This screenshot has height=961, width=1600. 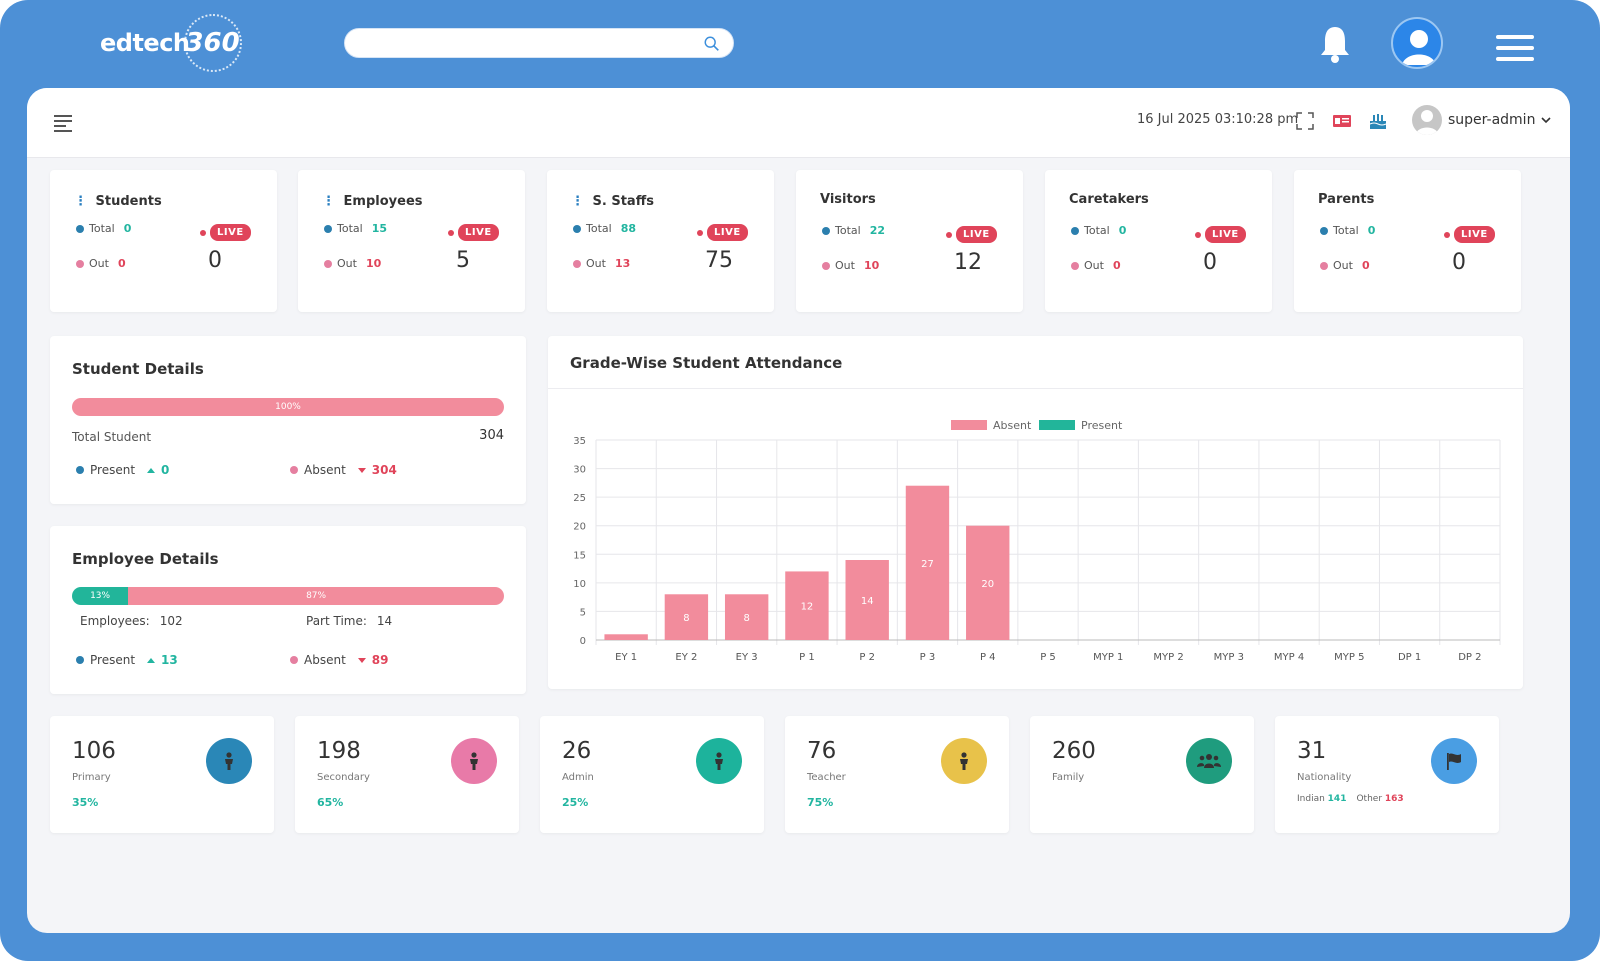 I want to click on legend-swatch-absent, so click(x=969, y=425).